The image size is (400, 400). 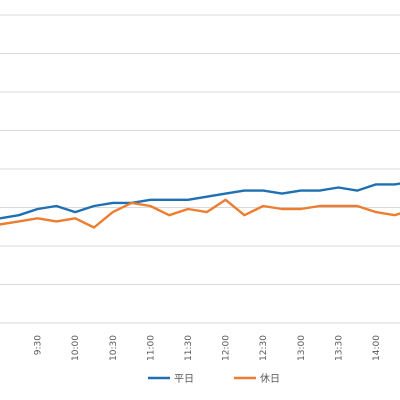 I want to click on x-tick-label: 11:30, so click(x=189, y=348).